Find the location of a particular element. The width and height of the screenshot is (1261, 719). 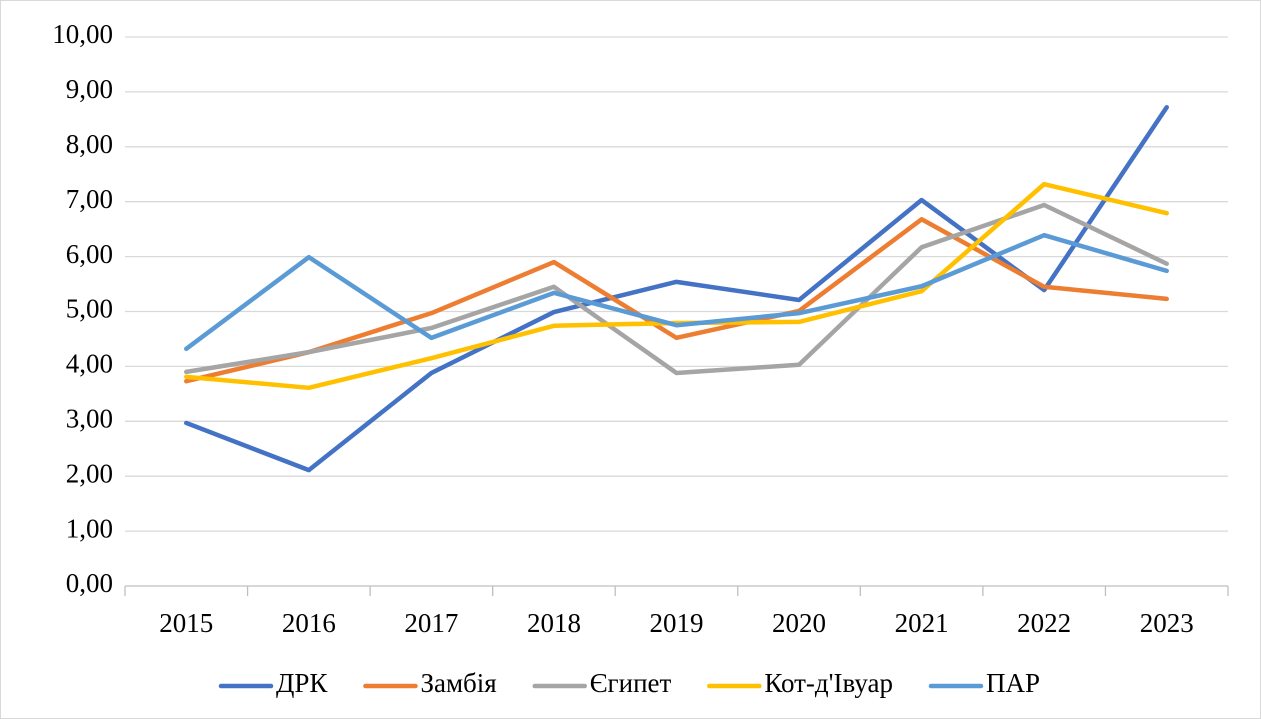

legend-label: Єгипет is located at coordinates (631, 683).